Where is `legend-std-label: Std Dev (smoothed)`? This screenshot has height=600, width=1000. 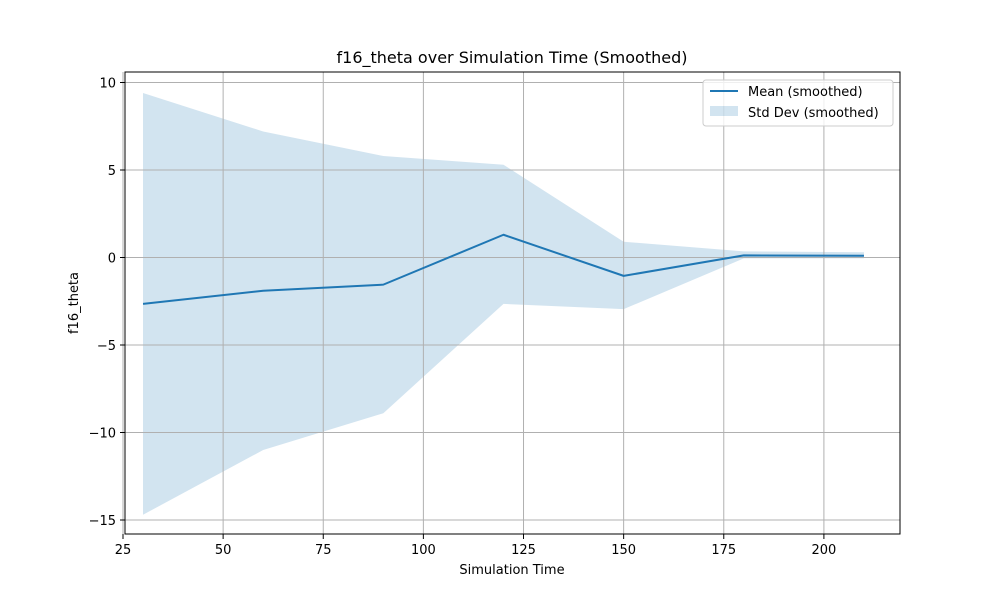
legend-std-label: Std Dev (smoothed) is located at coordinates (813, 113).